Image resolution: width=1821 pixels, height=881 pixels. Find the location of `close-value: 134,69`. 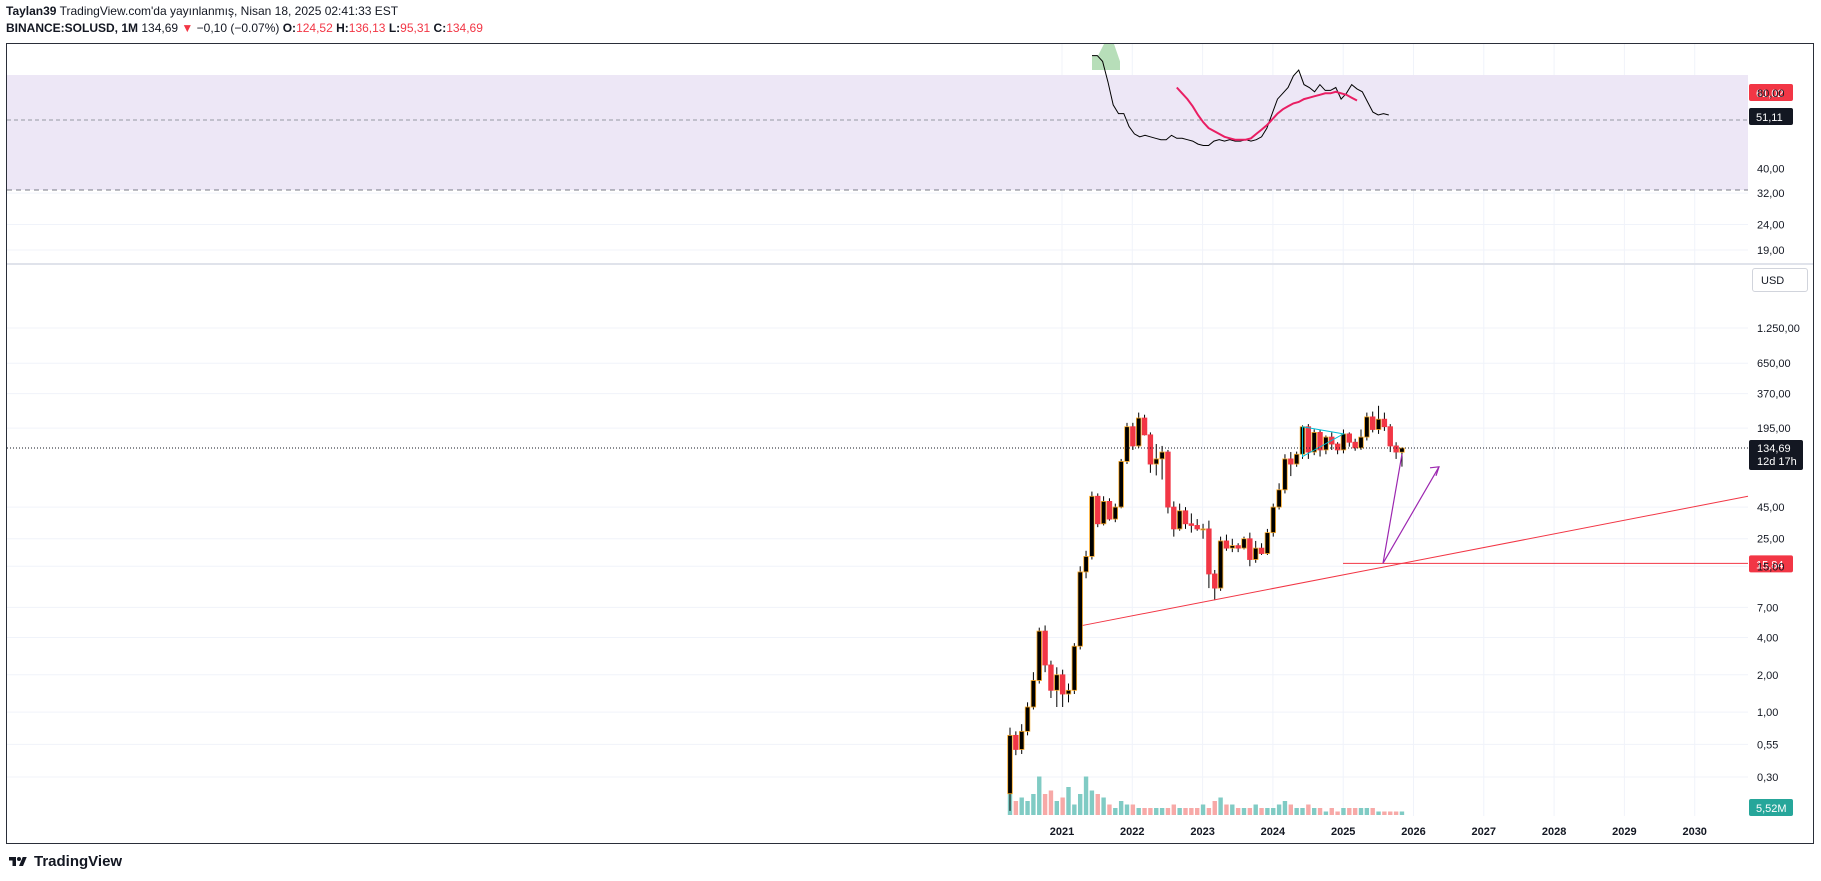

close-value: 134,69 is located at coordinates (464, 28).